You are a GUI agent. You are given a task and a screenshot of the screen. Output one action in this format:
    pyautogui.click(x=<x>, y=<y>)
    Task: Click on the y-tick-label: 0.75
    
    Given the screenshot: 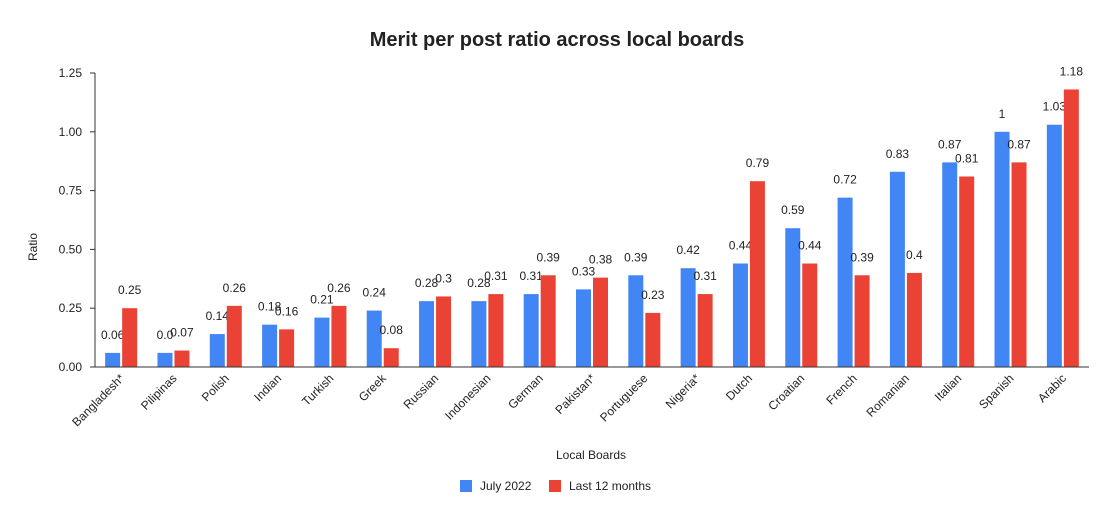 What is the action you would take?
    pyautogui.click(x=71, y=191)
    